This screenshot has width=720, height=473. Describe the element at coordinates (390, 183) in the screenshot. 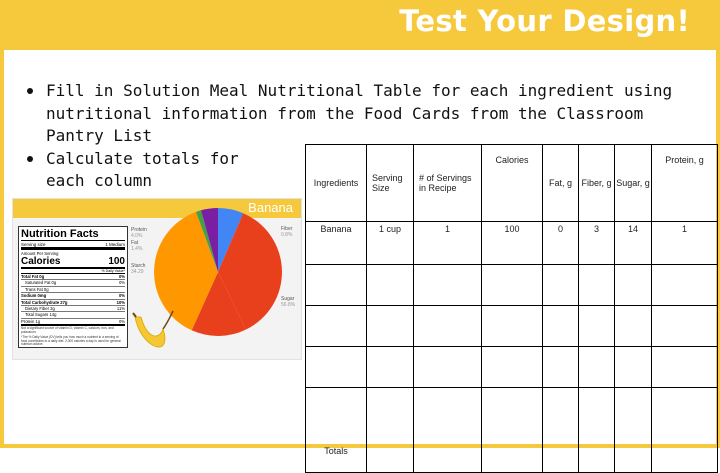

I see `header-cell: Serving Size` at that location.